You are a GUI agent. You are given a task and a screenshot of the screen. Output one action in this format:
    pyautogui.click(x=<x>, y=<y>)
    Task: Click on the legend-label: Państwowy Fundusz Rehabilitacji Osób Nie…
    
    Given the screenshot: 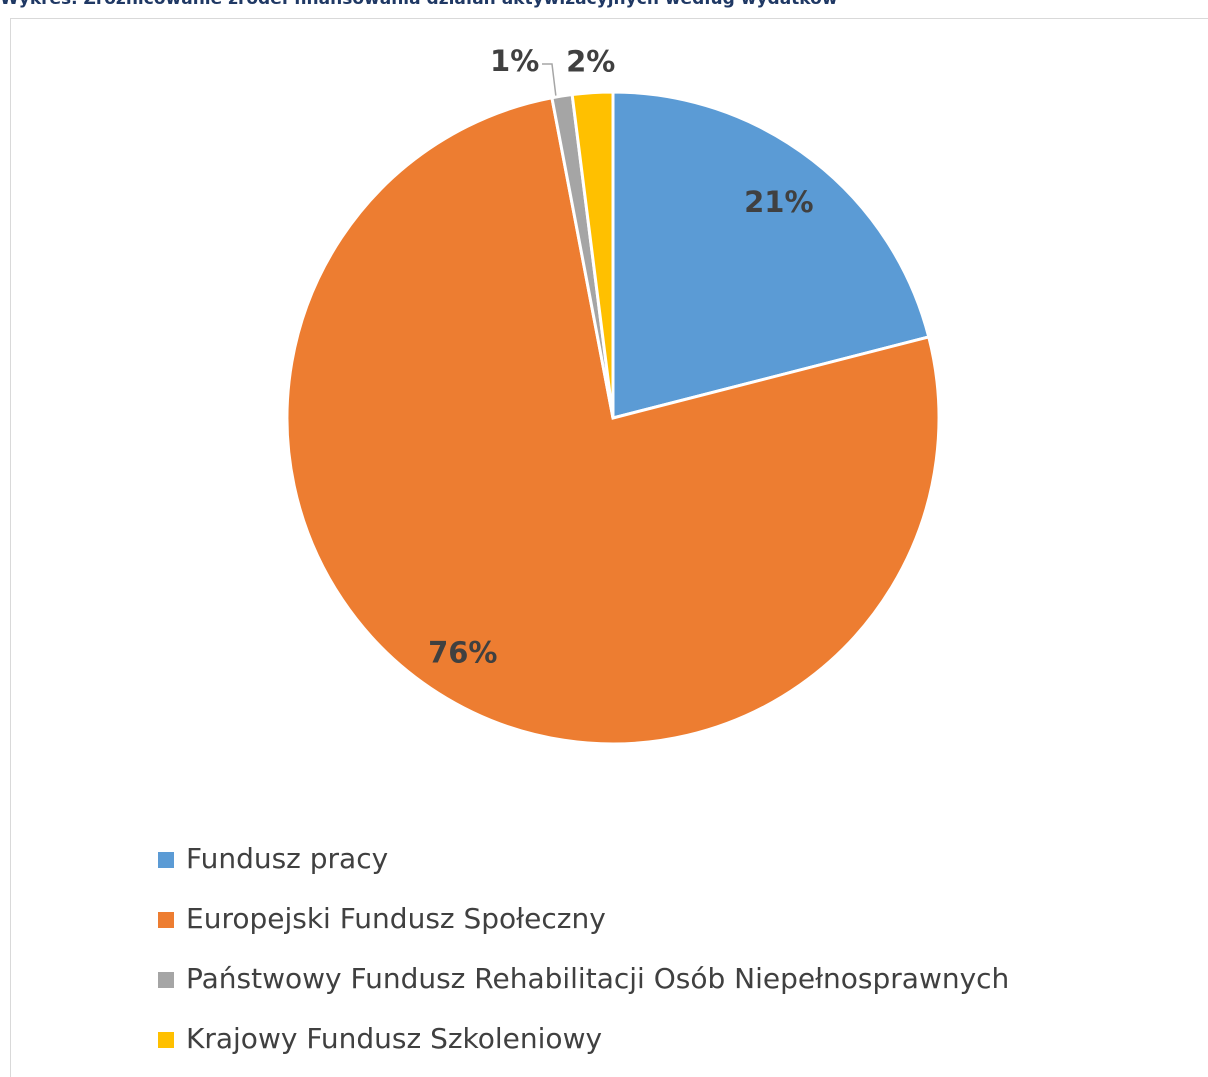 What is the action you would take?
    pyautogui.click(x=597, y=978)
    